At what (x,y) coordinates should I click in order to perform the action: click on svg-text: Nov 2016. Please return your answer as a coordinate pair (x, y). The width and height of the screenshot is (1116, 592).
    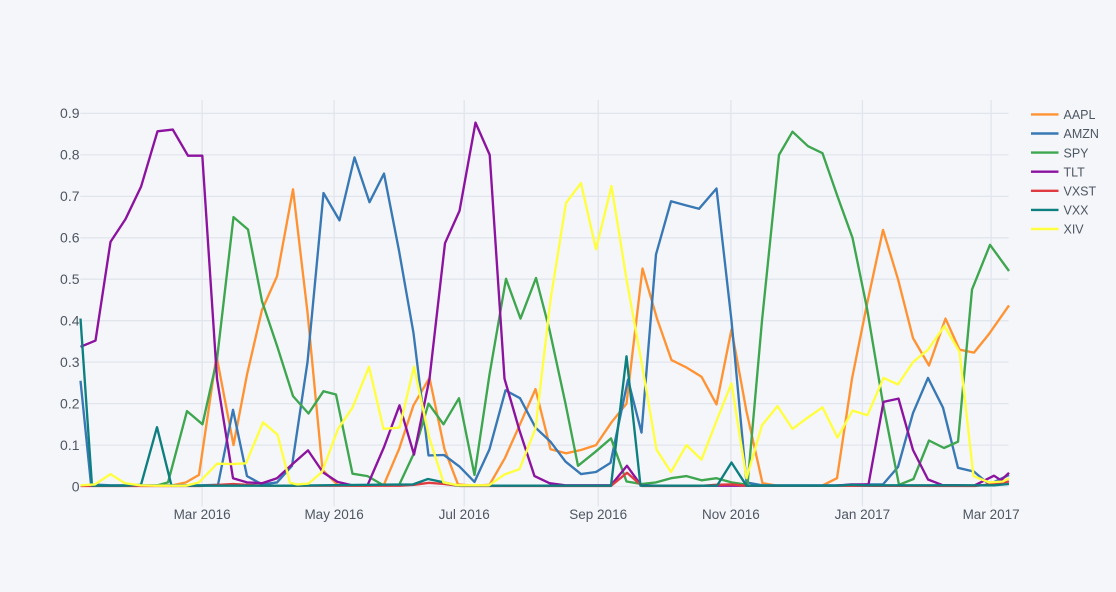
    Looking at the image, I should click on (731, 514).